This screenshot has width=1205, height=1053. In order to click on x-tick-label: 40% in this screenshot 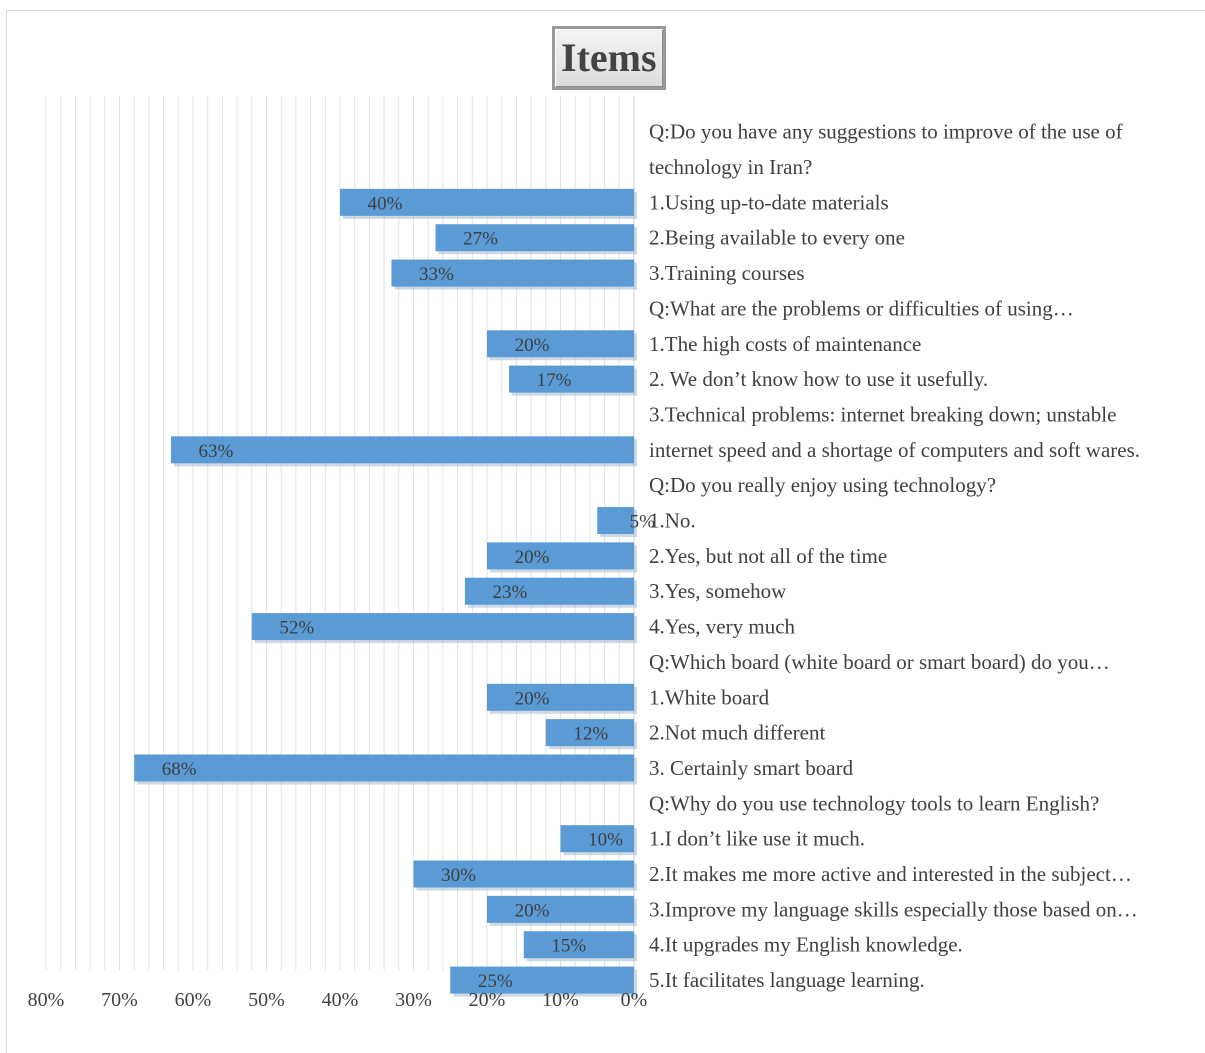, I will do `click(340, 1000)`.